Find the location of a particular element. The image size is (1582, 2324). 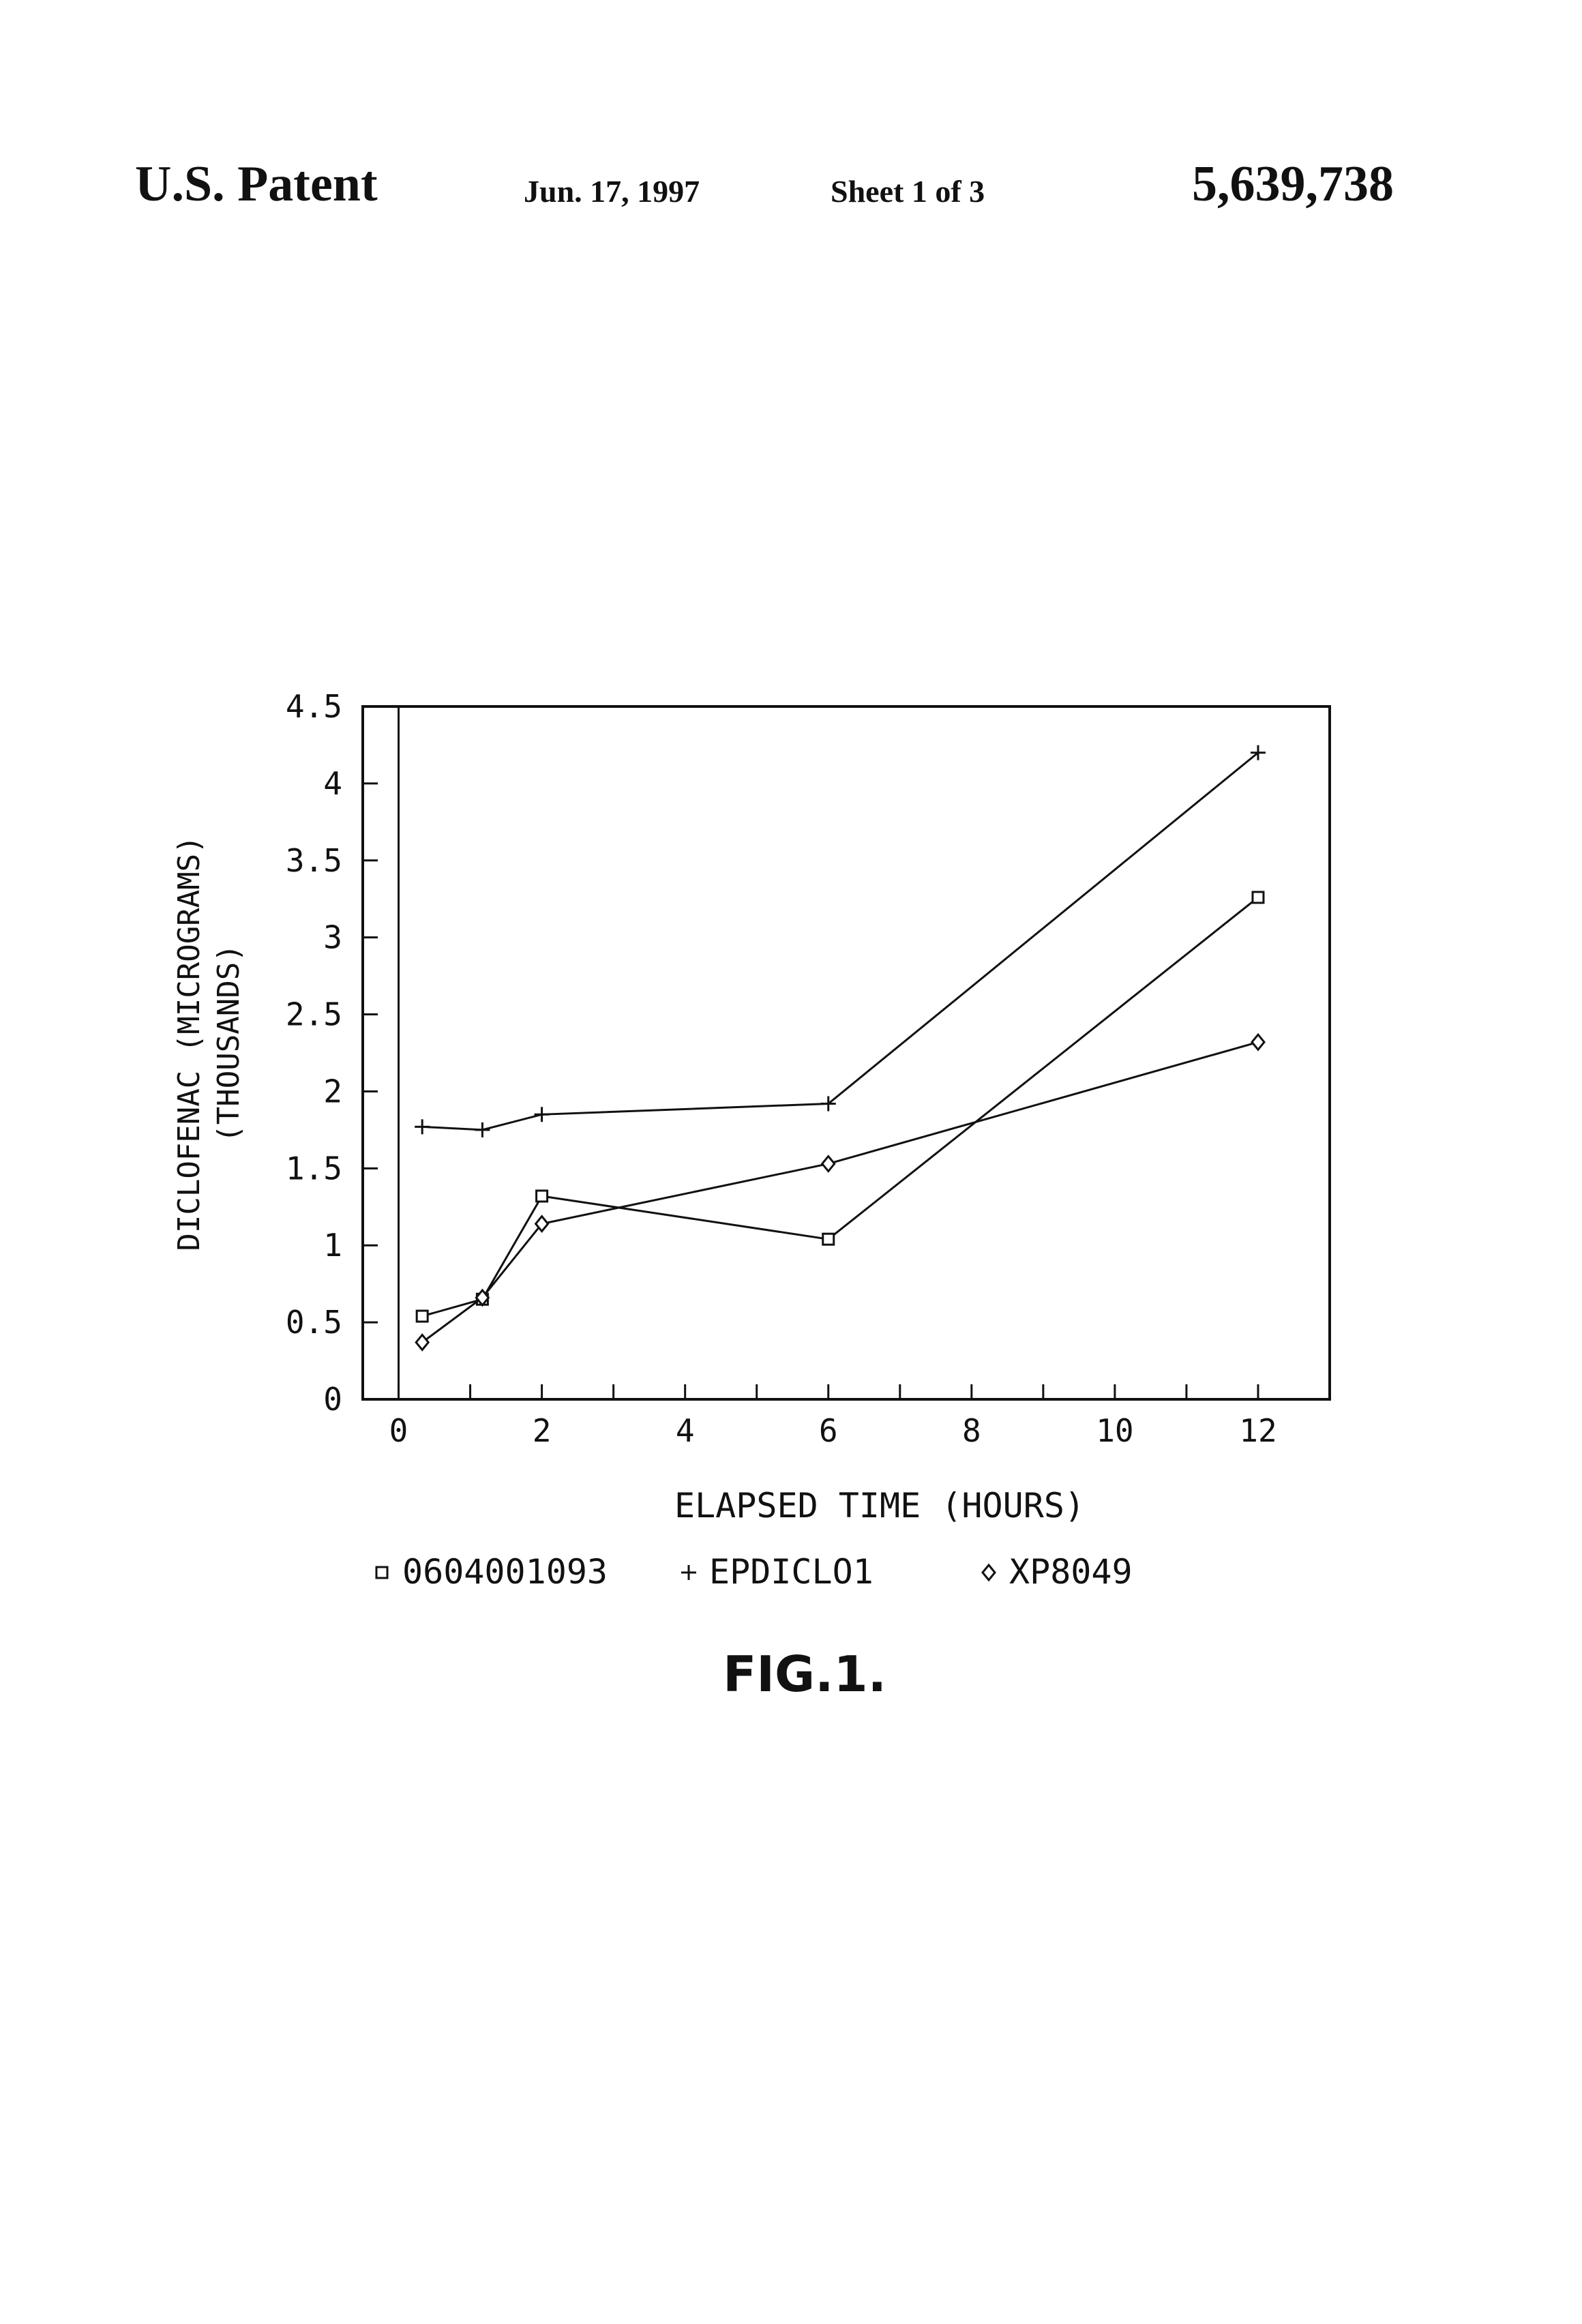

x-axis-ticks: 0 2 4 6 8 10 12 is located at coordinates (833, 1416).